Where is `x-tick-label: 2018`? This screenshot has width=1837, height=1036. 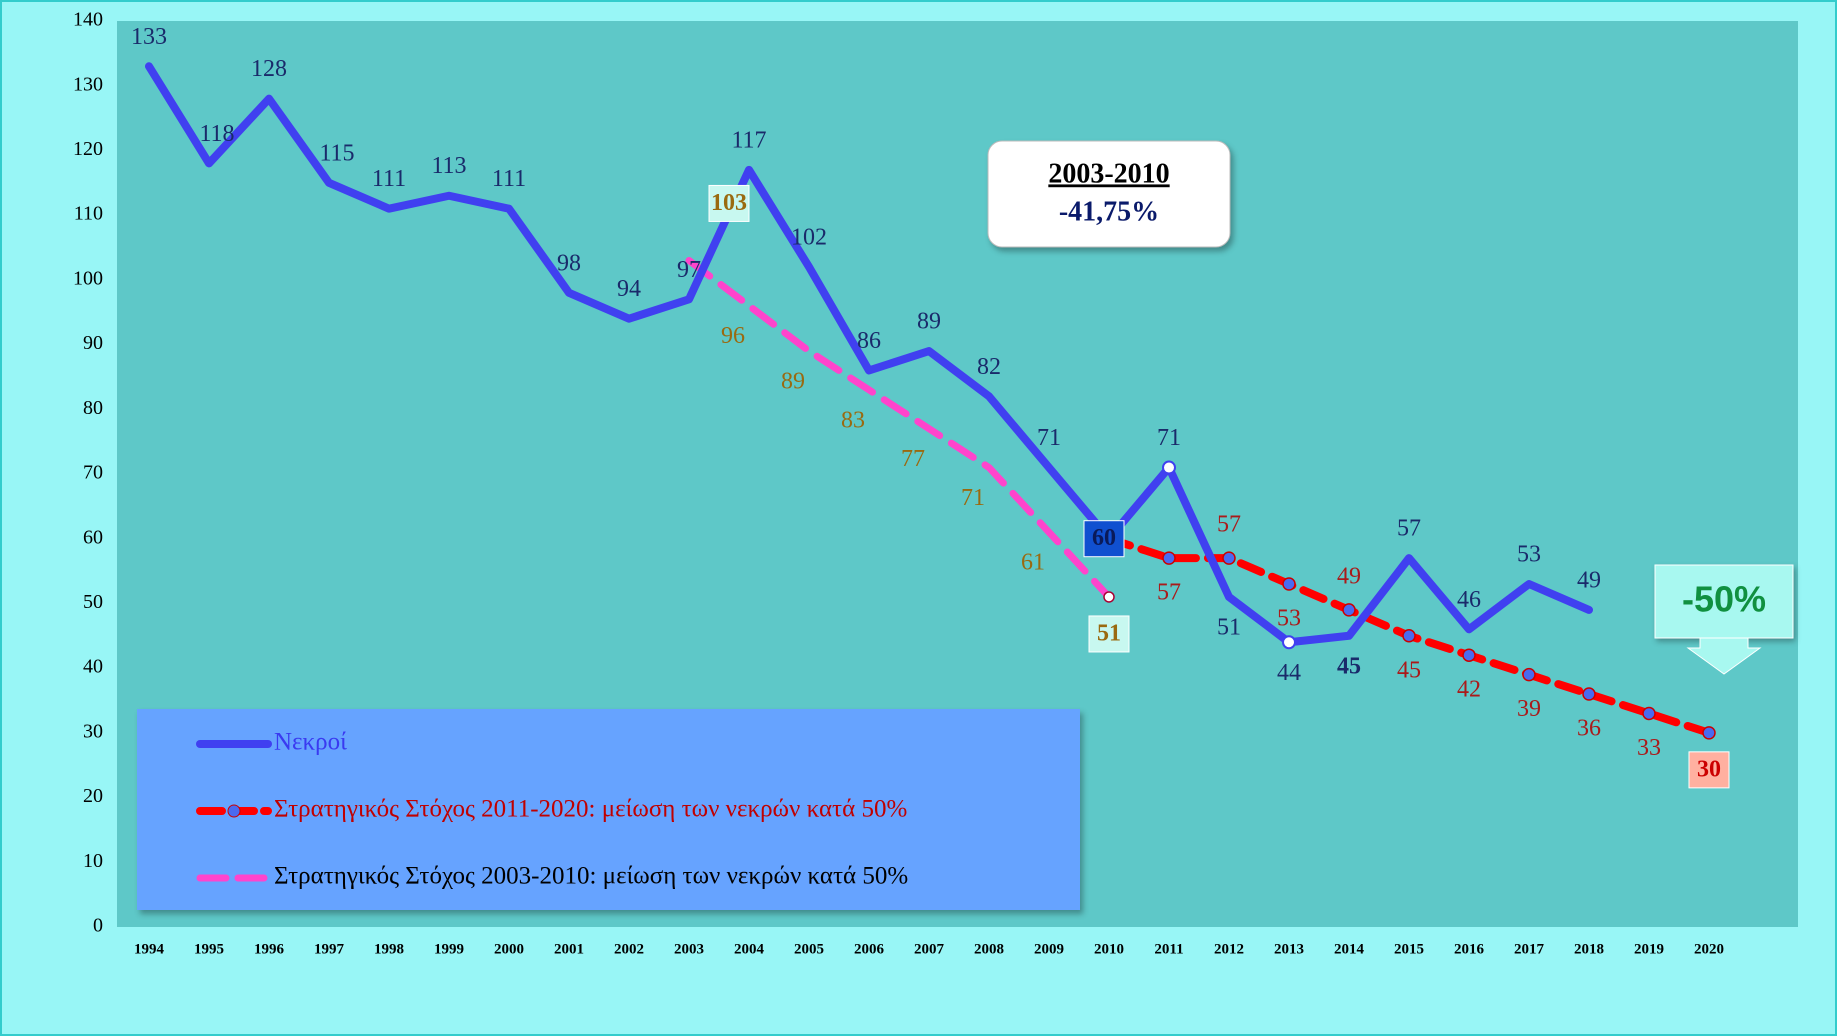
x-tick-label: 2018 is located at coordinates (1589, 949).